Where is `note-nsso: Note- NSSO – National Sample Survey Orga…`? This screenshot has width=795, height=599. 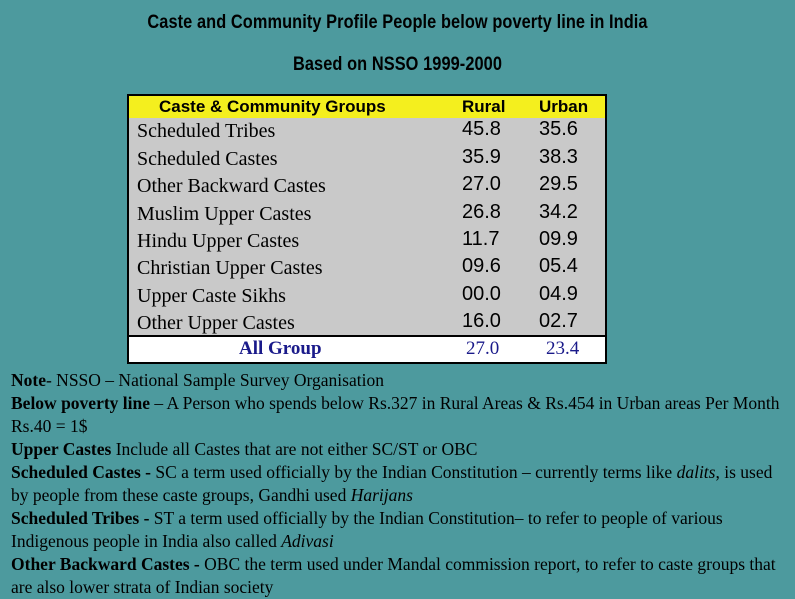
note-nsso: Note- NSSO – National Sample Survey Orga… is located at coordinates (398, 380).